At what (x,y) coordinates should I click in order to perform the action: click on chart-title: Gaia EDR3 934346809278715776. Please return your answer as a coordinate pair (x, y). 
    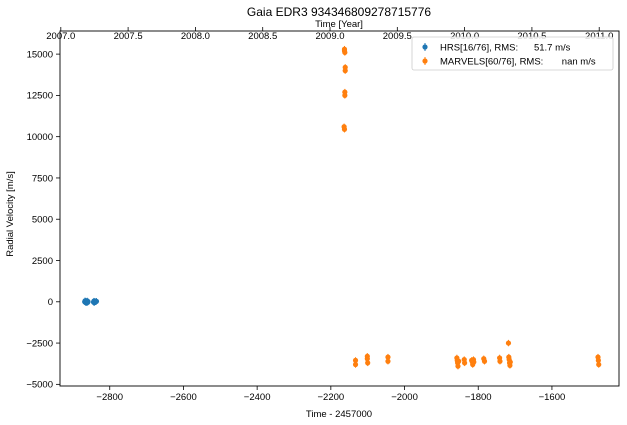
    Looking at the image, I should click on (339, 12).